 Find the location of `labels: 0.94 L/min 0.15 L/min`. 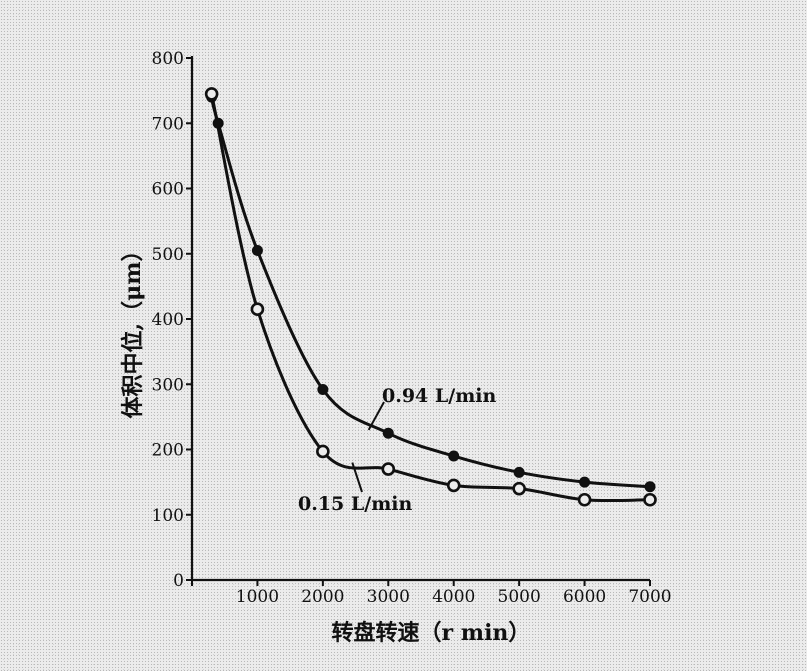

labels: 0.94 L/min 0.15 L/min is located at coordinates (397, 450).